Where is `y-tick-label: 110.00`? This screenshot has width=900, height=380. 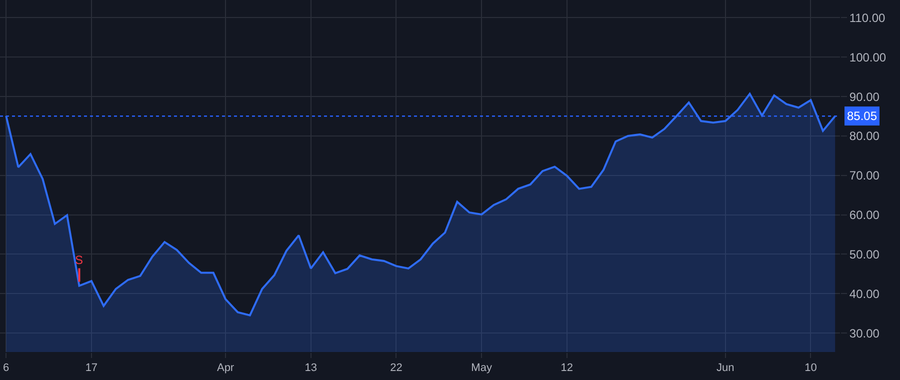
y-tick-label: 110.00 is located at coordinates (867, 17).